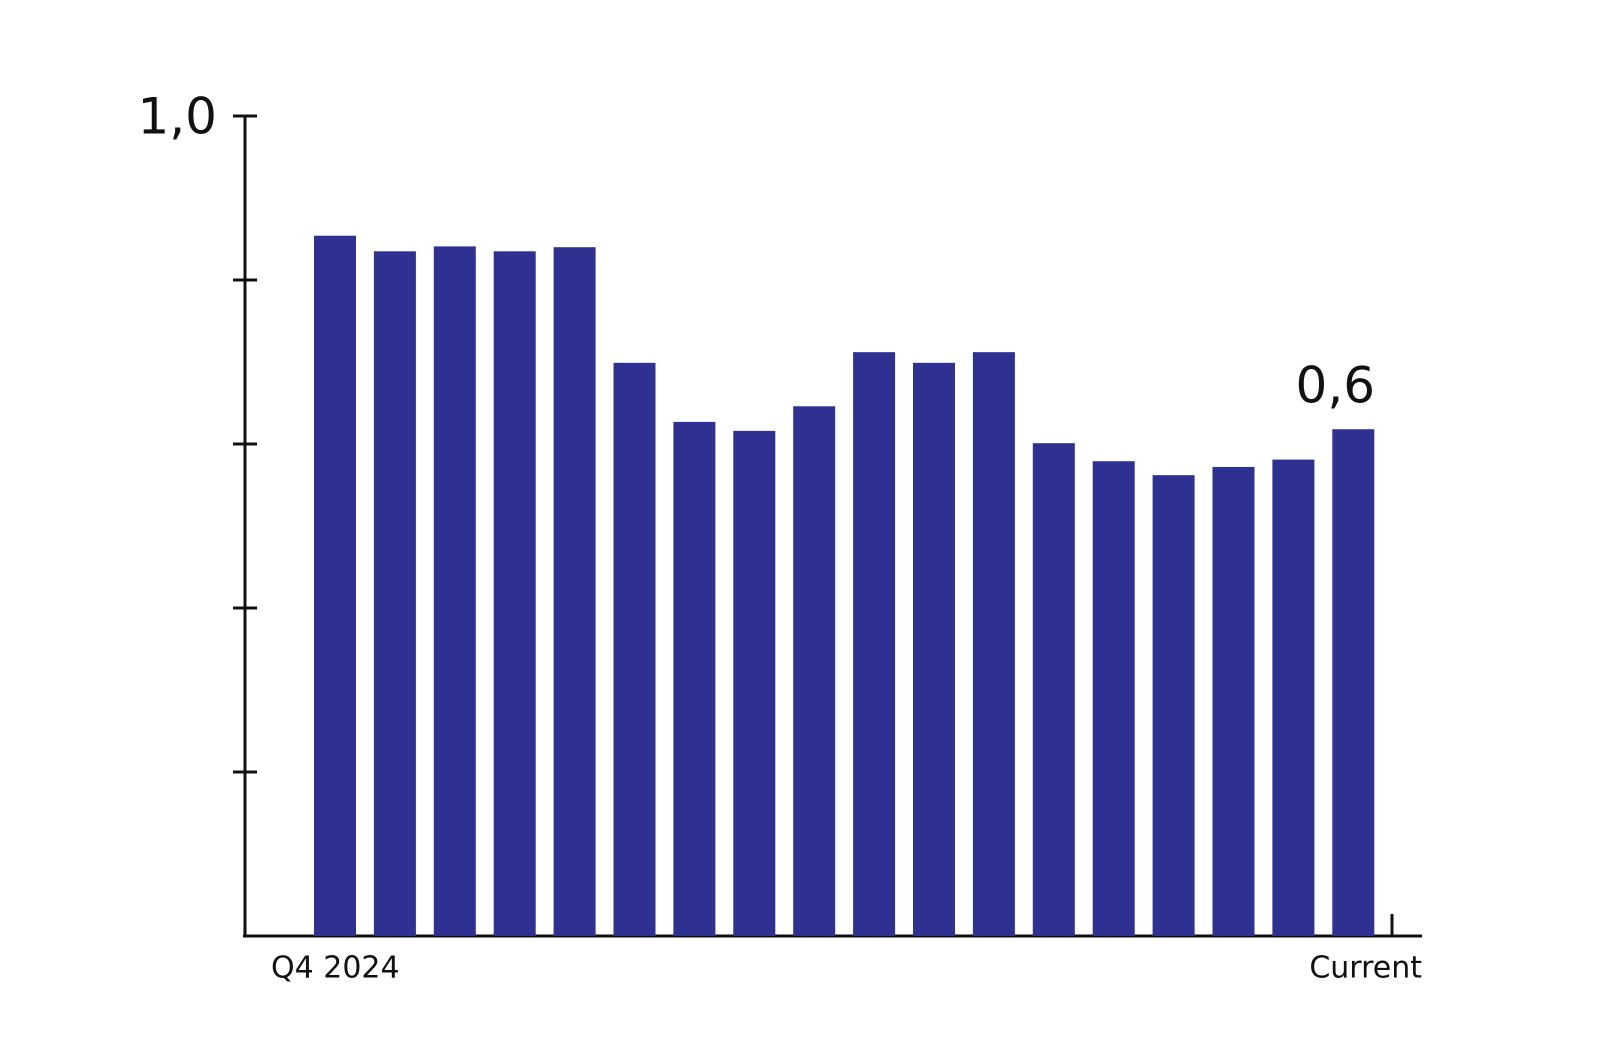 This screenshot has width=1600, height=1048. Describe the element at coordinates (1336, 386) in the screenshot. I see `value-label: 0,6` at that location.